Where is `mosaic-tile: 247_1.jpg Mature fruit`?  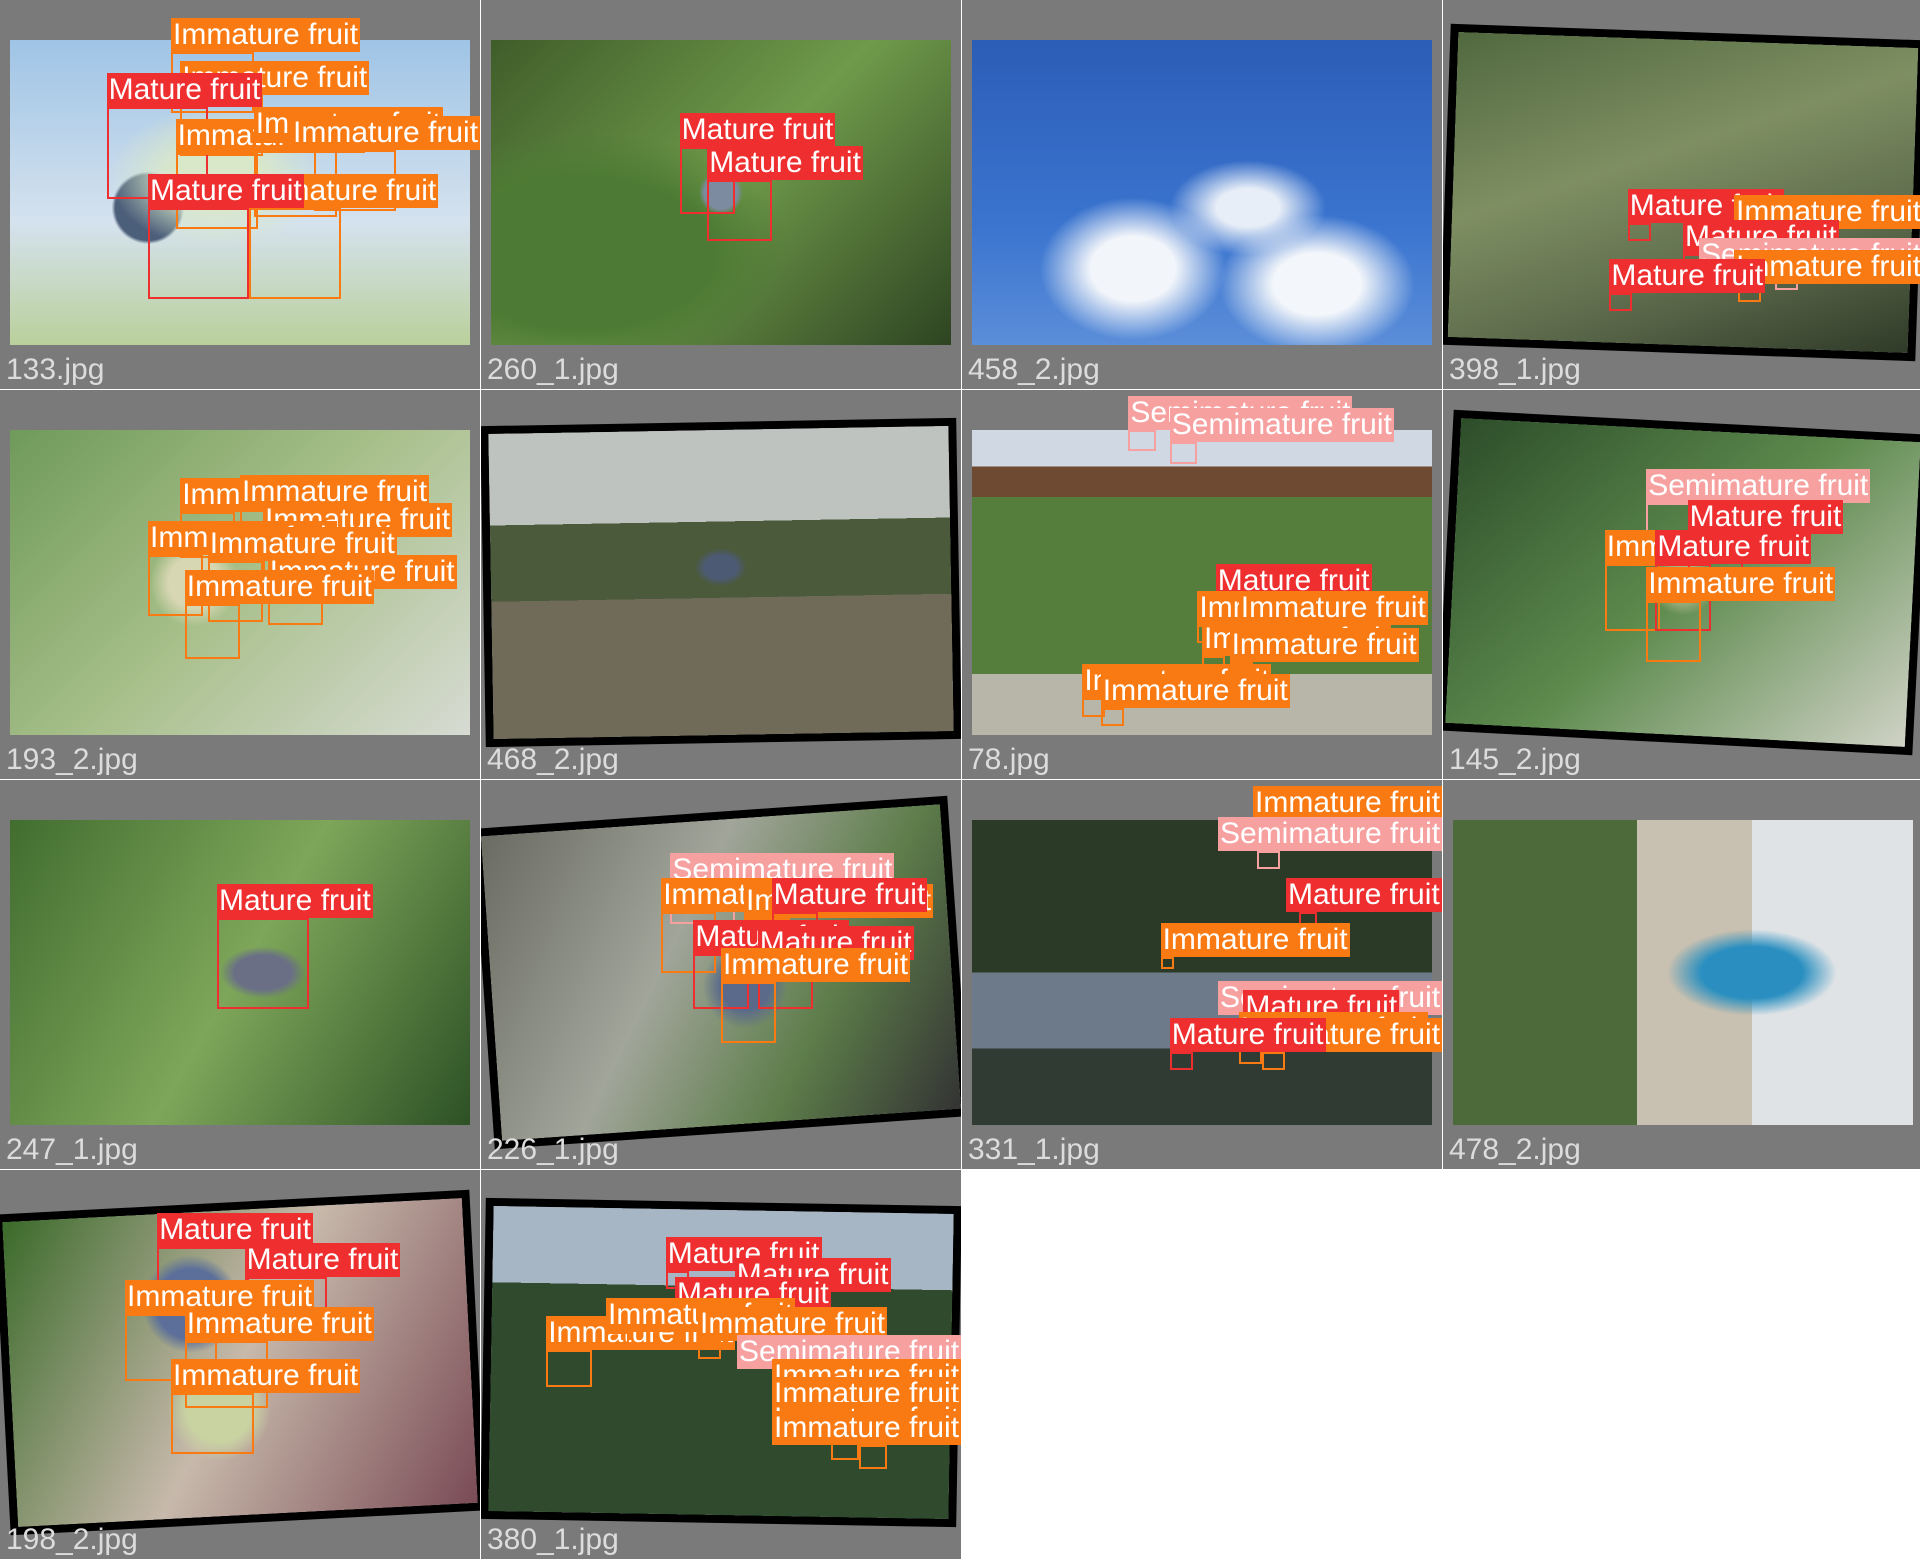
mosaic-tile: 247_1.jpg Mature fruit is located at coordinates (240, 974).